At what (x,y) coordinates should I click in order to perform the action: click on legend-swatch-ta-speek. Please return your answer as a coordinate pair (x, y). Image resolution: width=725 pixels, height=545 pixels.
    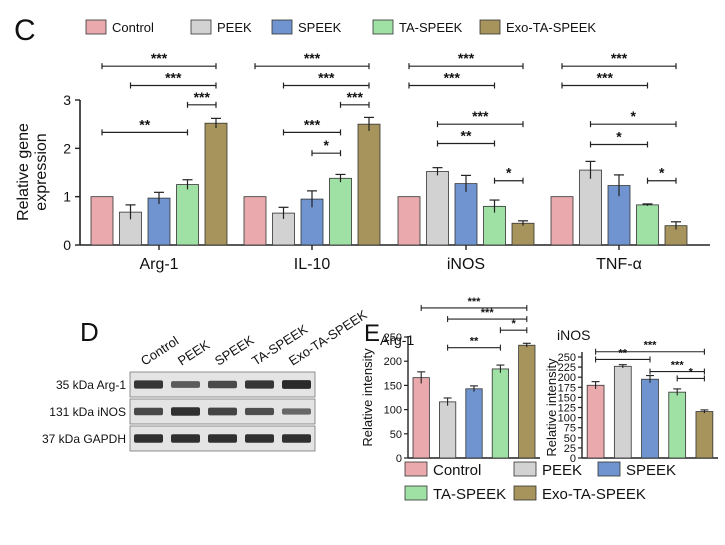
    Looking at the image, I should click on (383, 27).